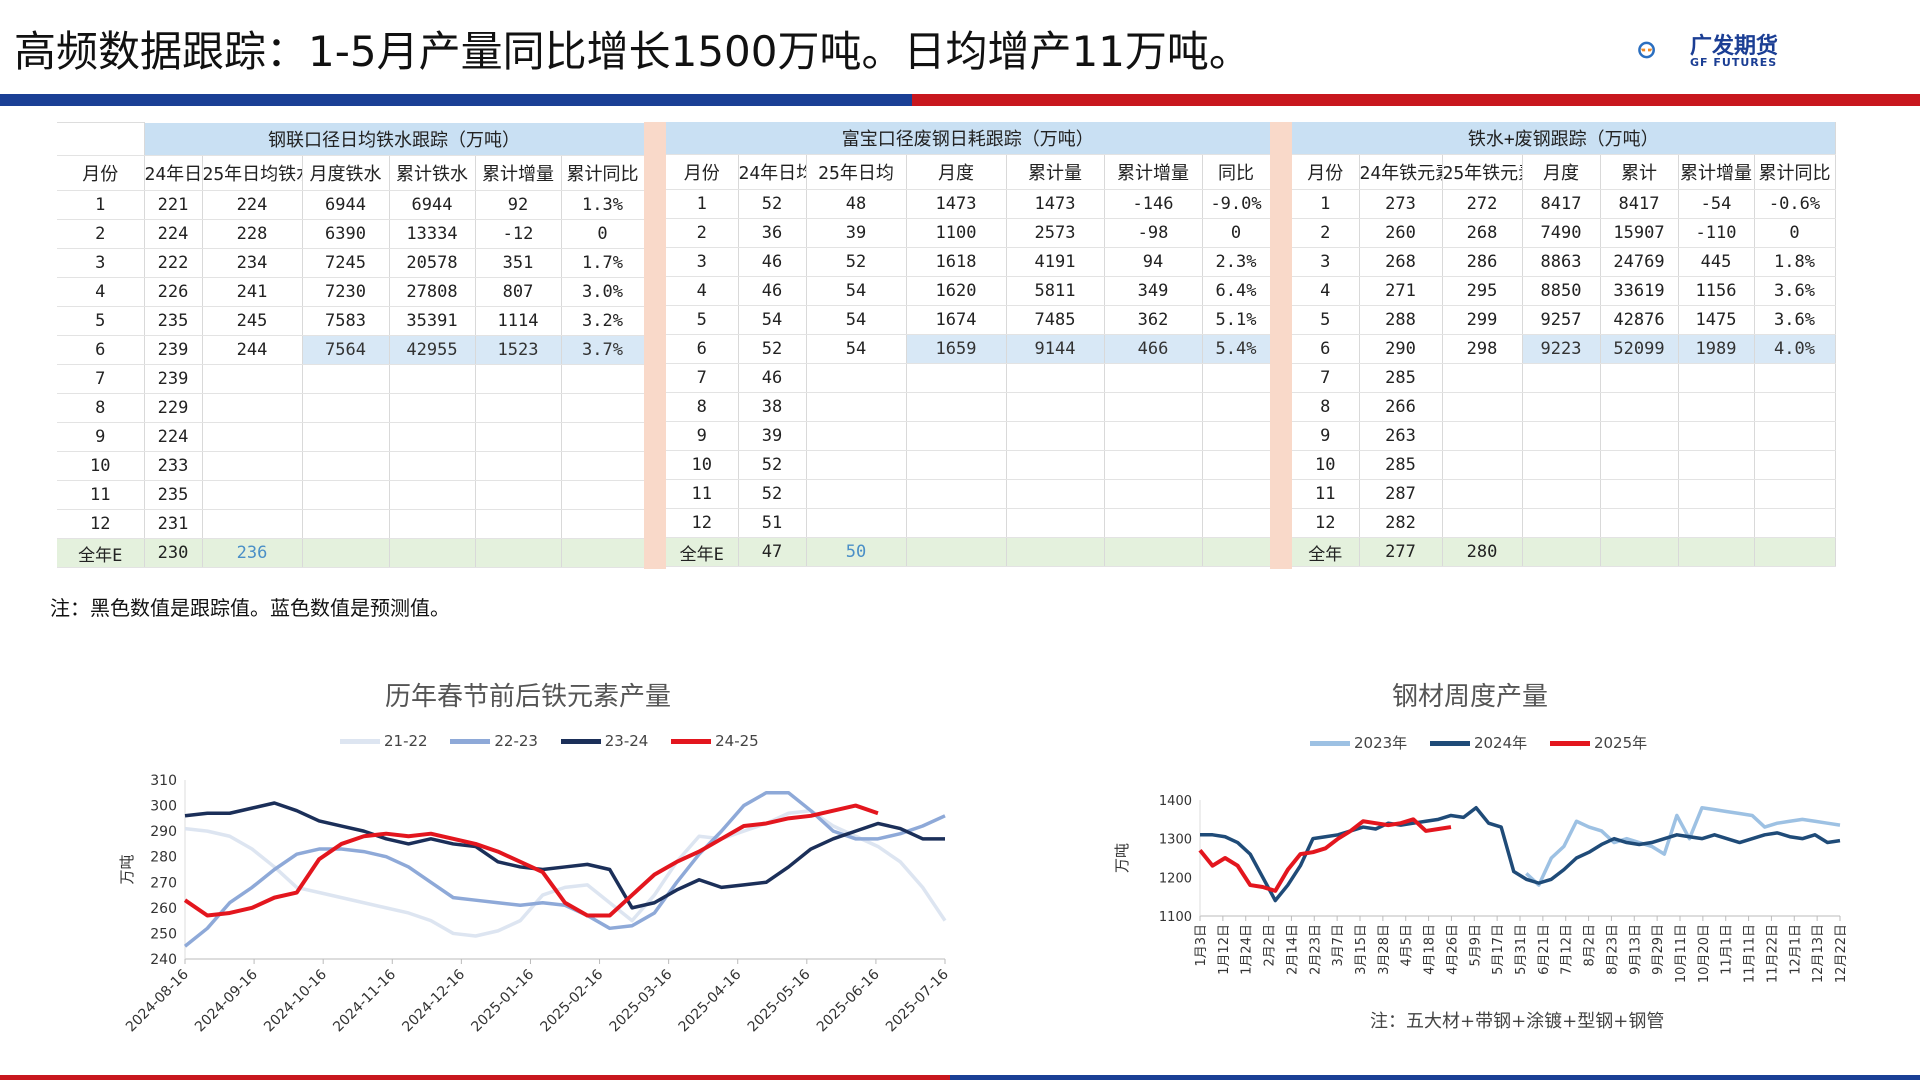 This screenshot has height=1080, width=1920. Describe the element at coordinates (163, 807) in the screenshot. I see `y-tick-label: 300` at that location.